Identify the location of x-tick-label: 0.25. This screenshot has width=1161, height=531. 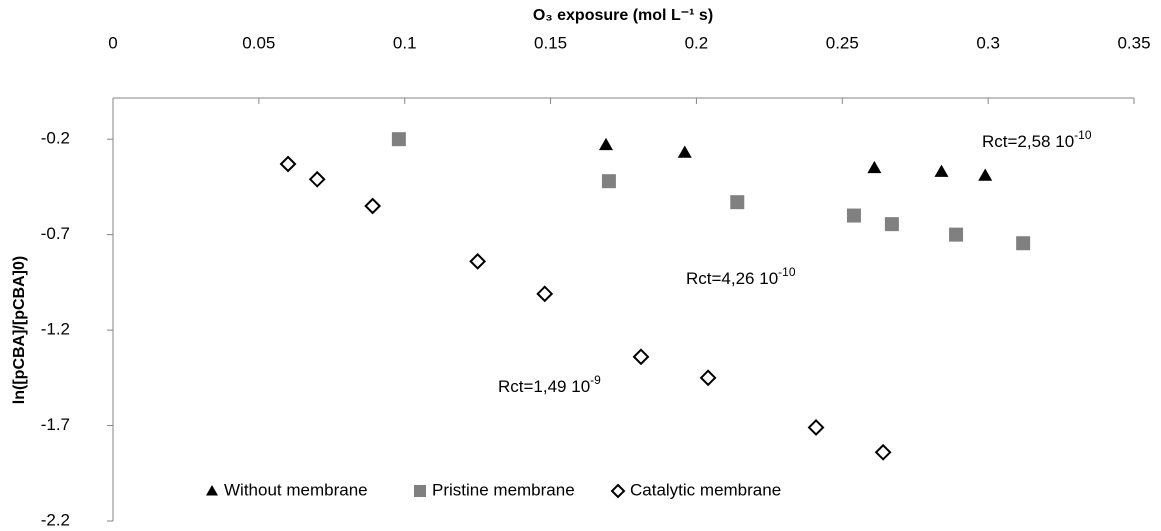
(842, 42).